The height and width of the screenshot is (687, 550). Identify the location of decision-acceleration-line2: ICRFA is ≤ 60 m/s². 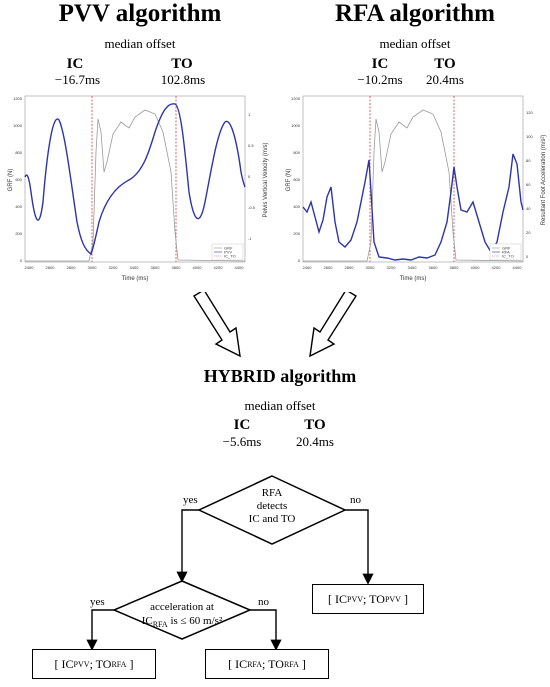
(182, 623).